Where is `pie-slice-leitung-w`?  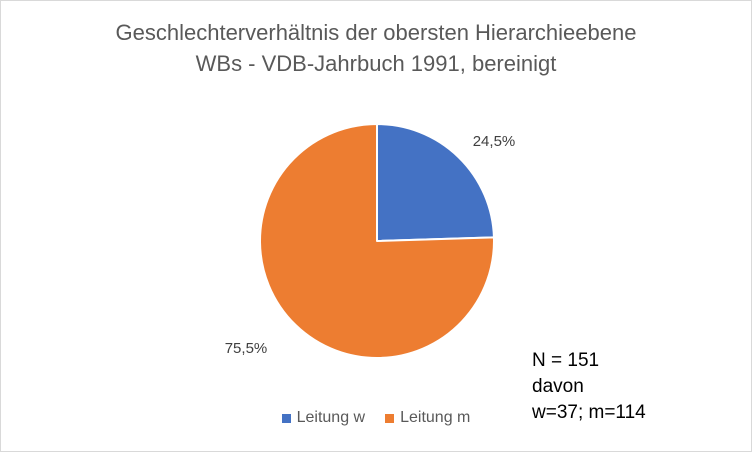 pie-slice-leitung-w is located at coordinates (435, 182).